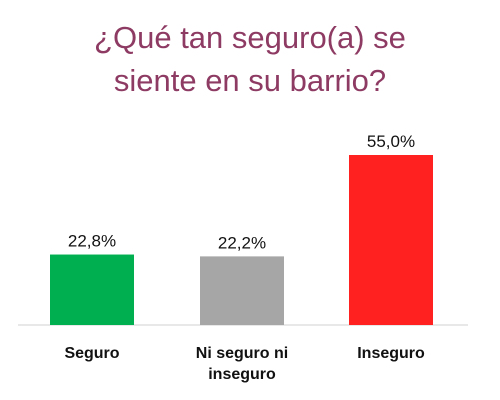  What do you see at coordinates (391, 141) in the screenshot?
I see `data-label: 55,0%` at bounding box center [391, 141].